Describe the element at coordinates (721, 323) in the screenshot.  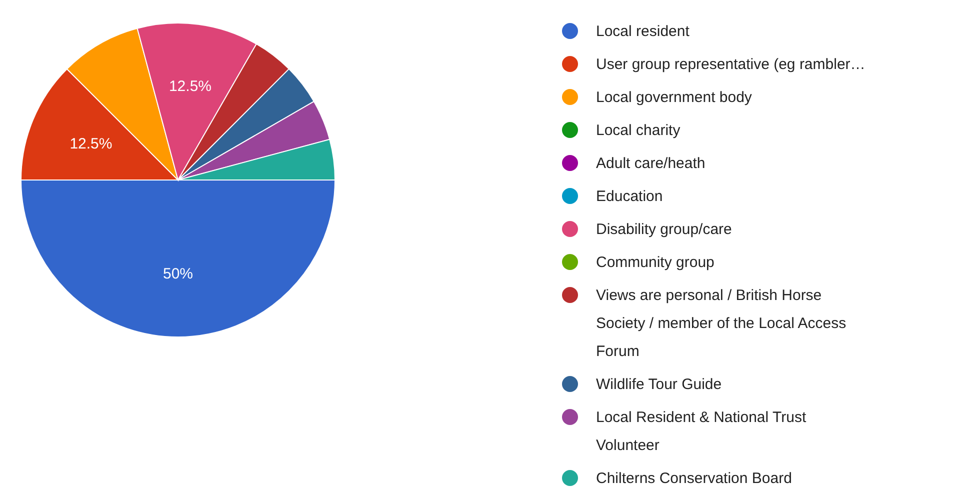
I see `legend-label: Views are personal / British Horse Society / member of the Local Access Forum` at that location.